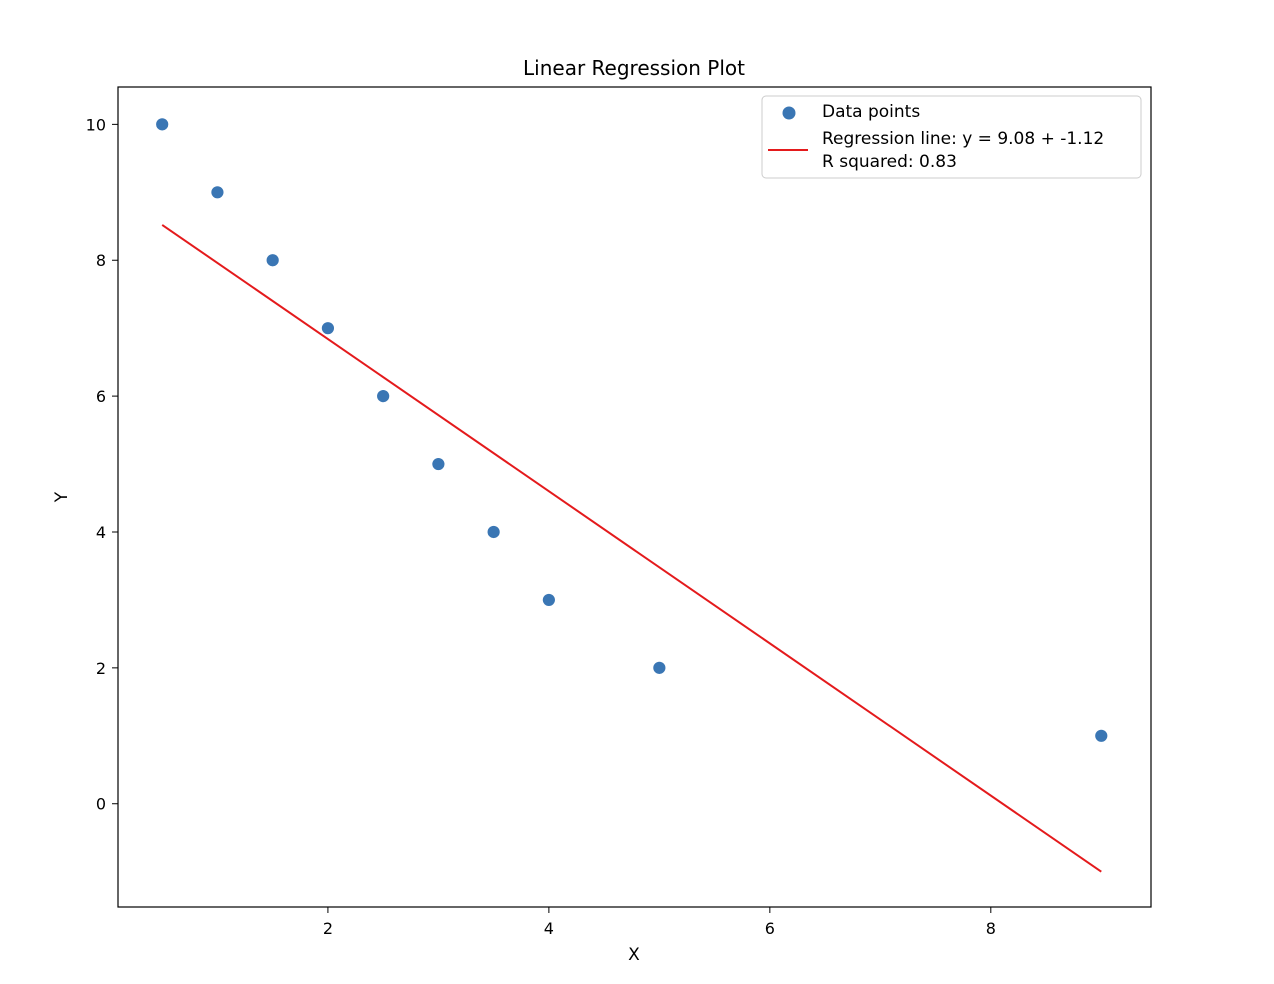 The width and height of the screenshot is (1274, 984). What do you see at coordinates (549, 928) in the screenshot?
I see `x-tick-label: 4` at bounding box center [549, 928].